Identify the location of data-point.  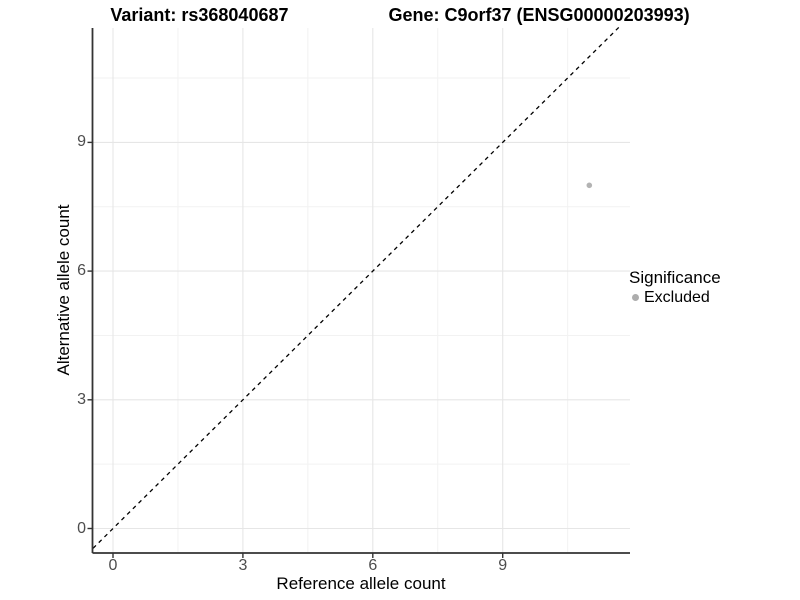
(589, 185).